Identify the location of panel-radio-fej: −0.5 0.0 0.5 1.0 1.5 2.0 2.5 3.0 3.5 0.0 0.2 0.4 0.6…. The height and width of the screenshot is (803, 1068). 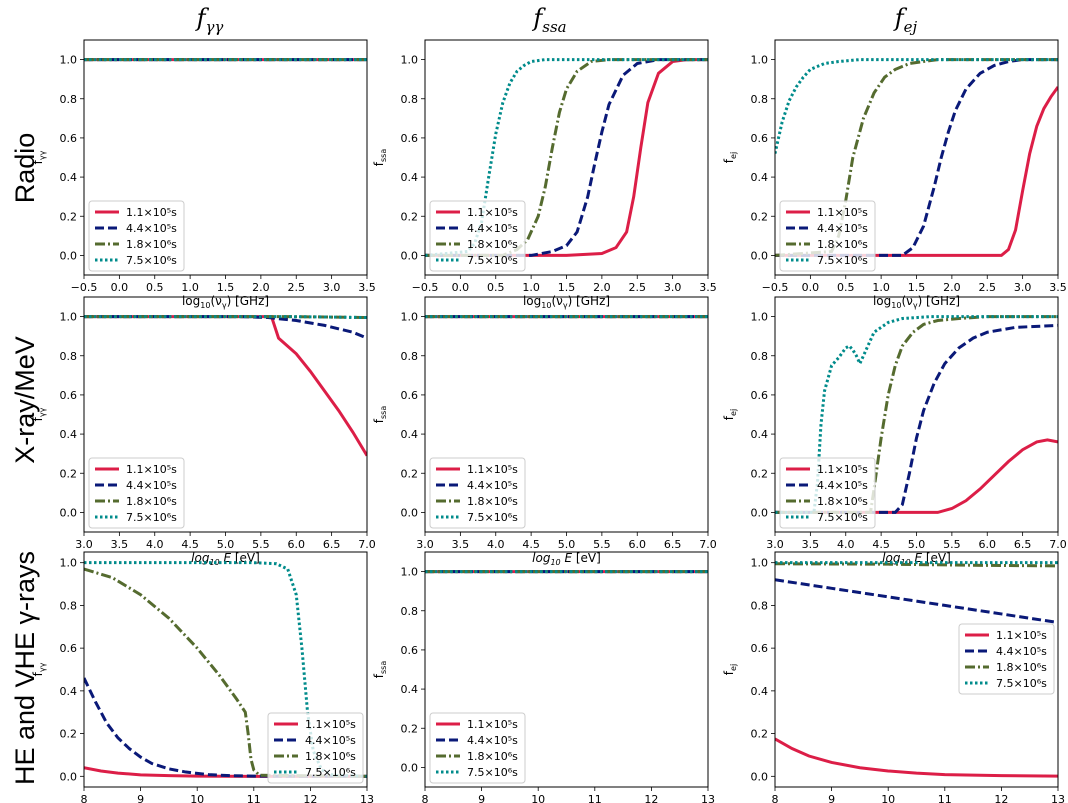
(894, 174).